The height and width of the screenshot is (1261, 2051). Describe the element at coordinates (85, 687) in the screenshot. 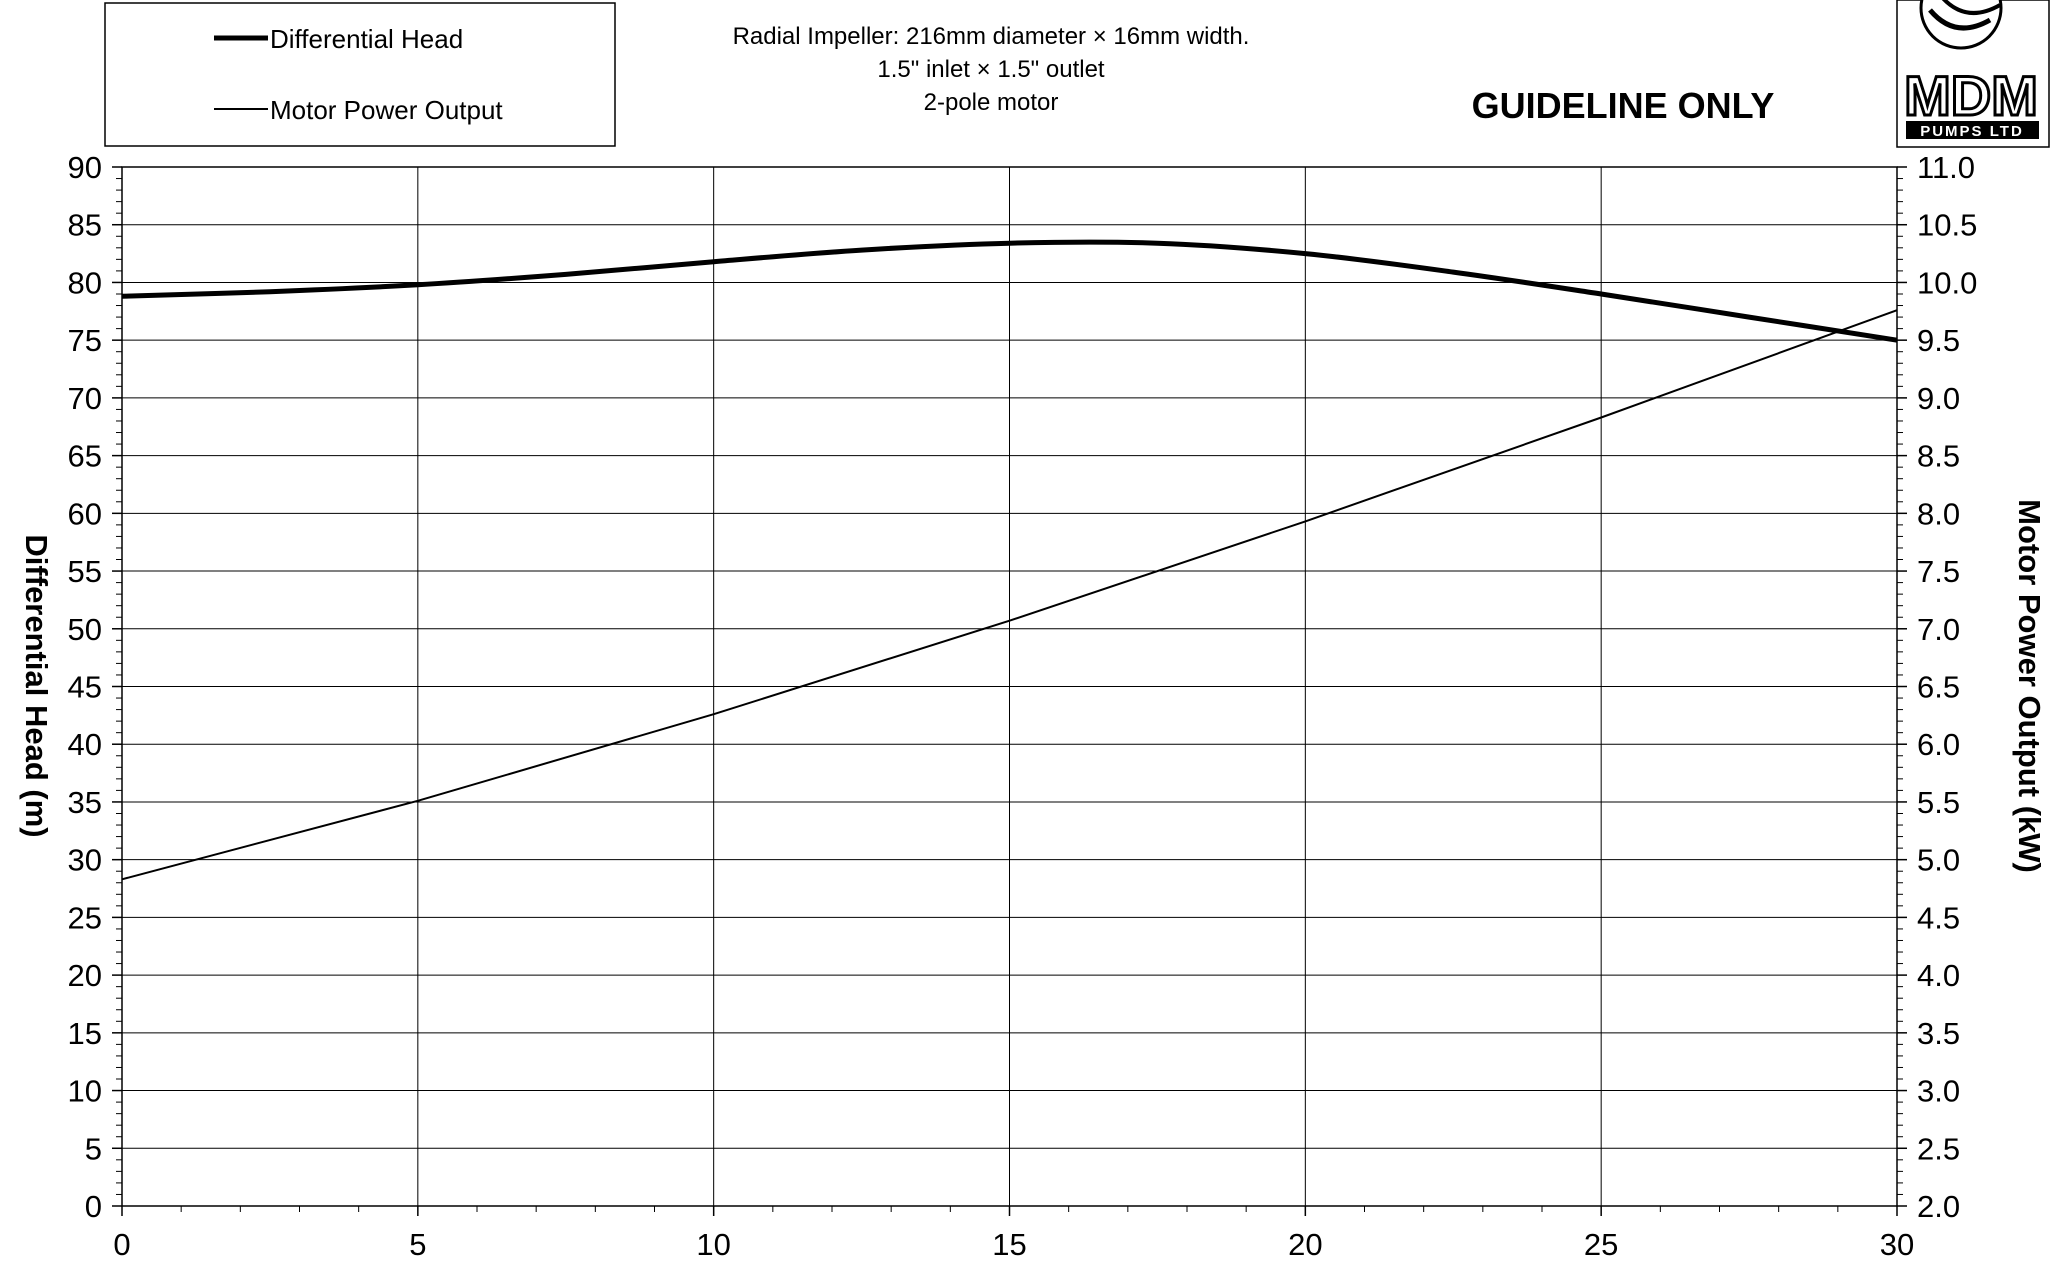

I see `y-tick-label: 45` at that location.